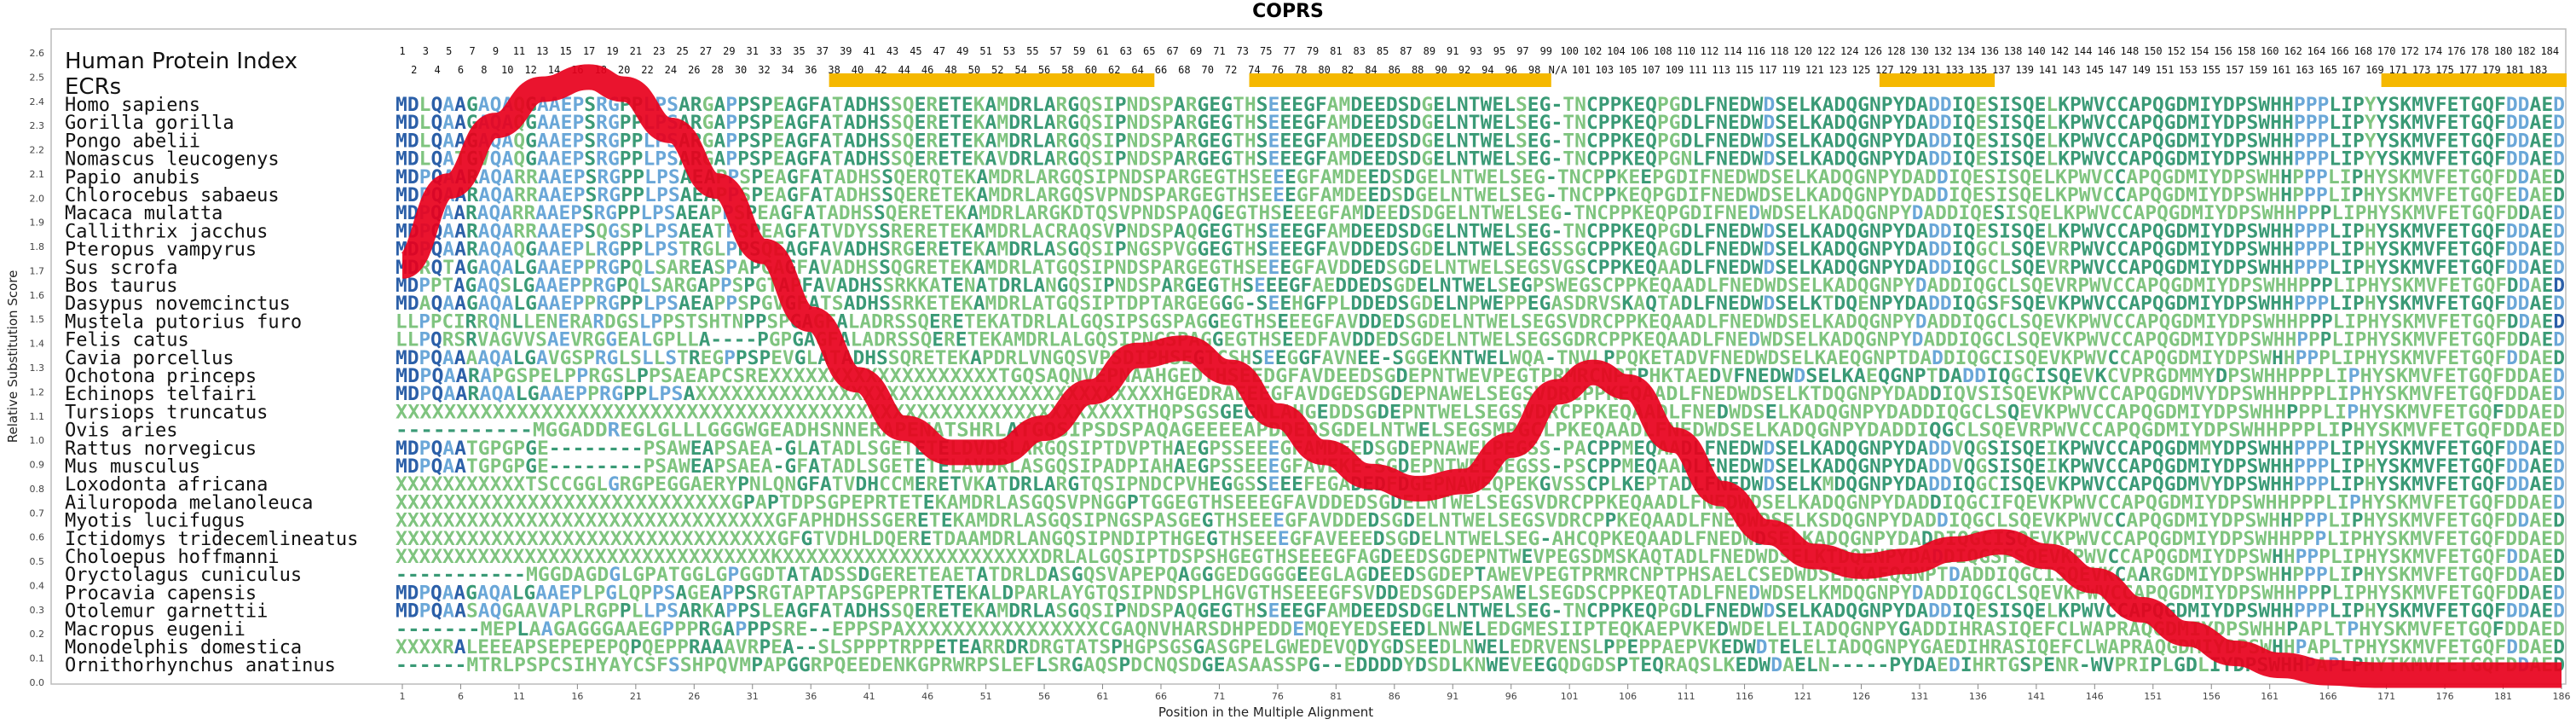 This screenshot has width=2576, height=725. What do you see at coordinates (2445, 696) in the screenshot?
I see `x-tick-label: 176` at bounding box center [2445, 696].